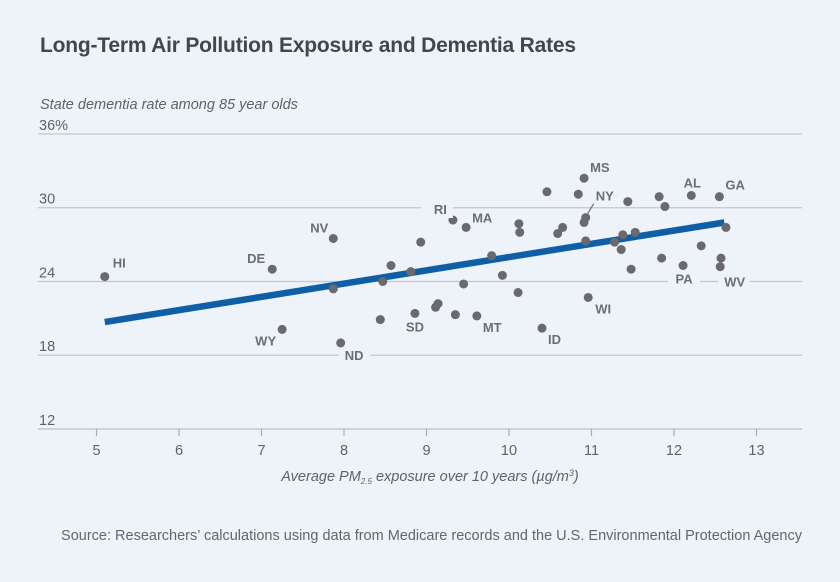 The image size is (840, 582). Describe the element at coordinates (321, 477) in the screenshot. I see `x-axis-label-pre: Average PM` at that location.